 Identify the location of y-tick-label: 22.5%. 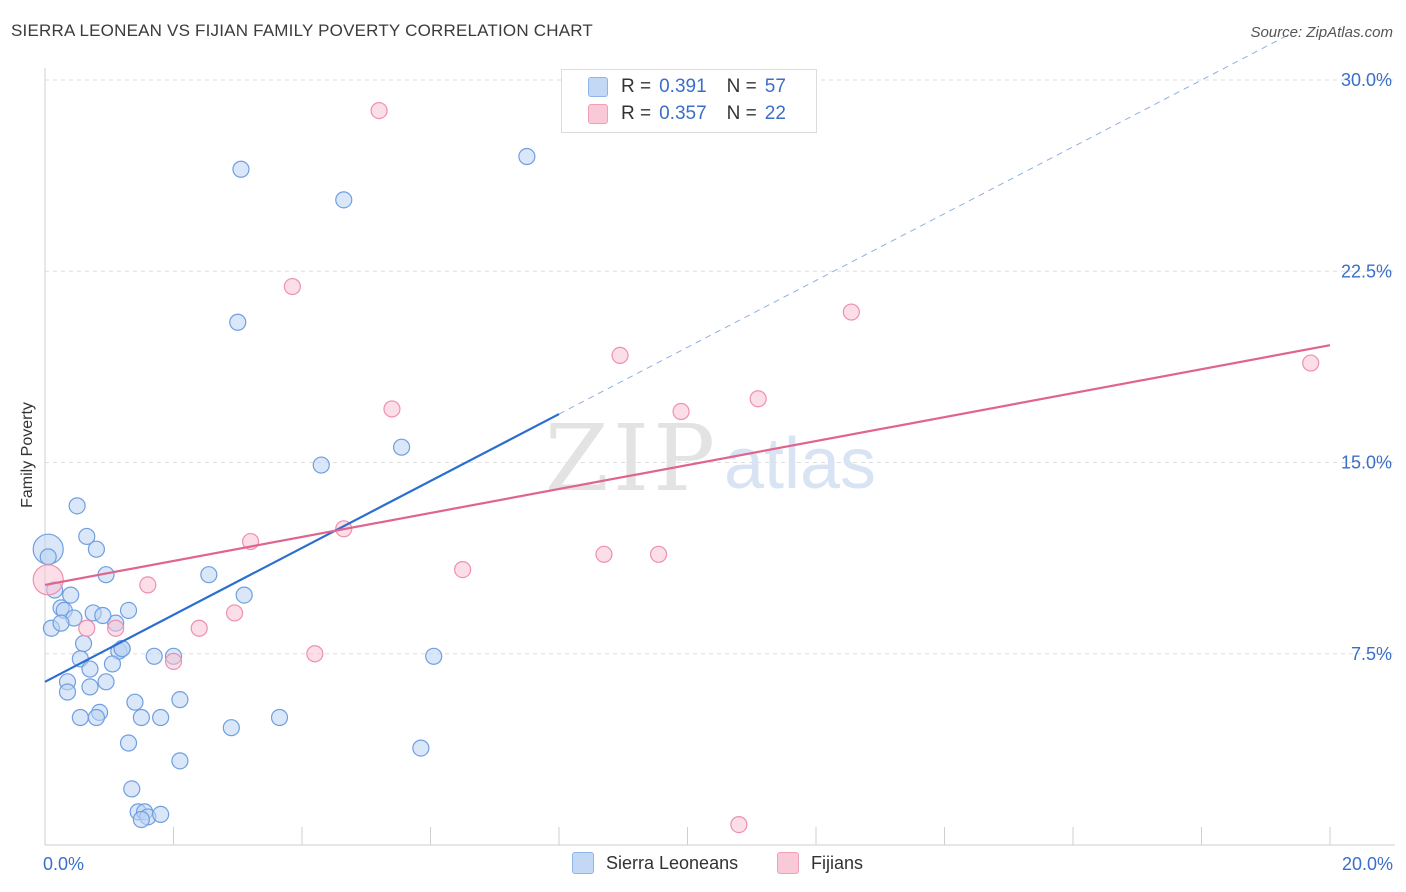
(1366, 271).